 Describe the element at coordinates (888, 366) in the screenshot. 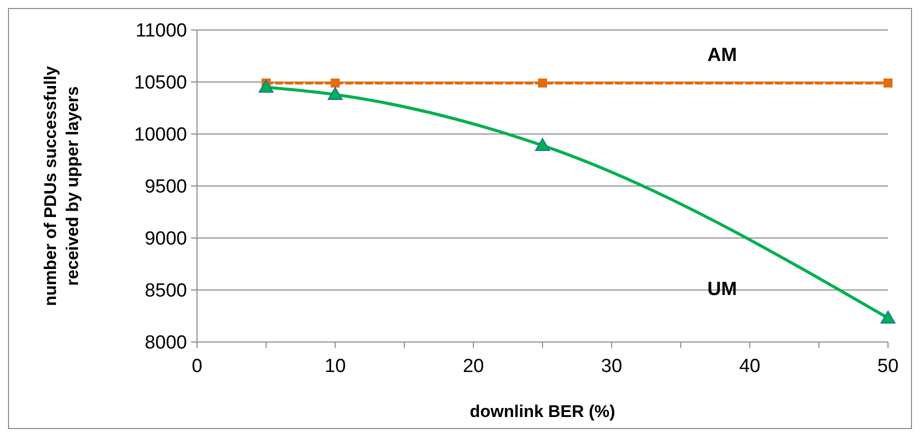

I see `x-tick-label: 50` at that location.